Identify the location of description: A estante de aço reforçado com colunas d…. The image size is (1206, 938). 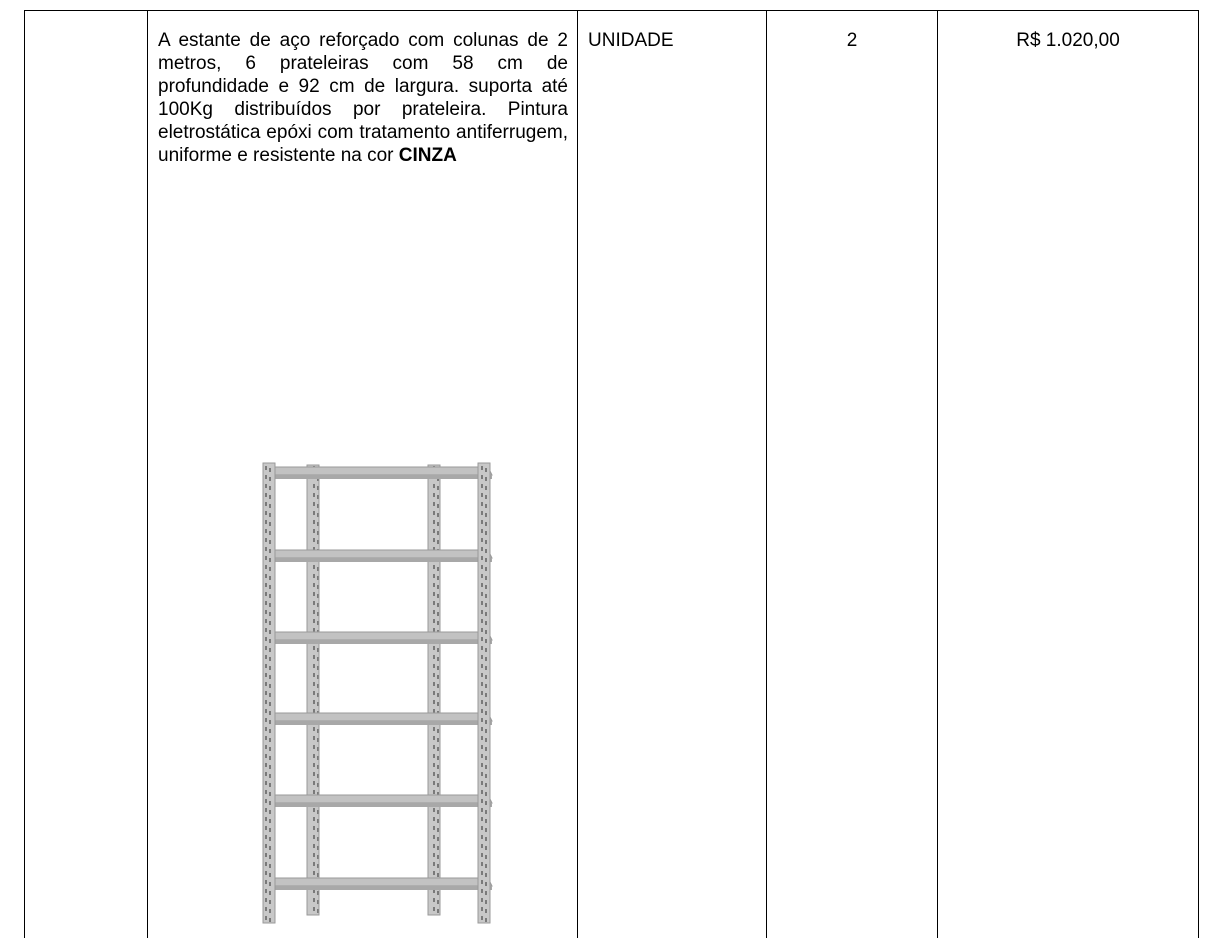
(363, 98).